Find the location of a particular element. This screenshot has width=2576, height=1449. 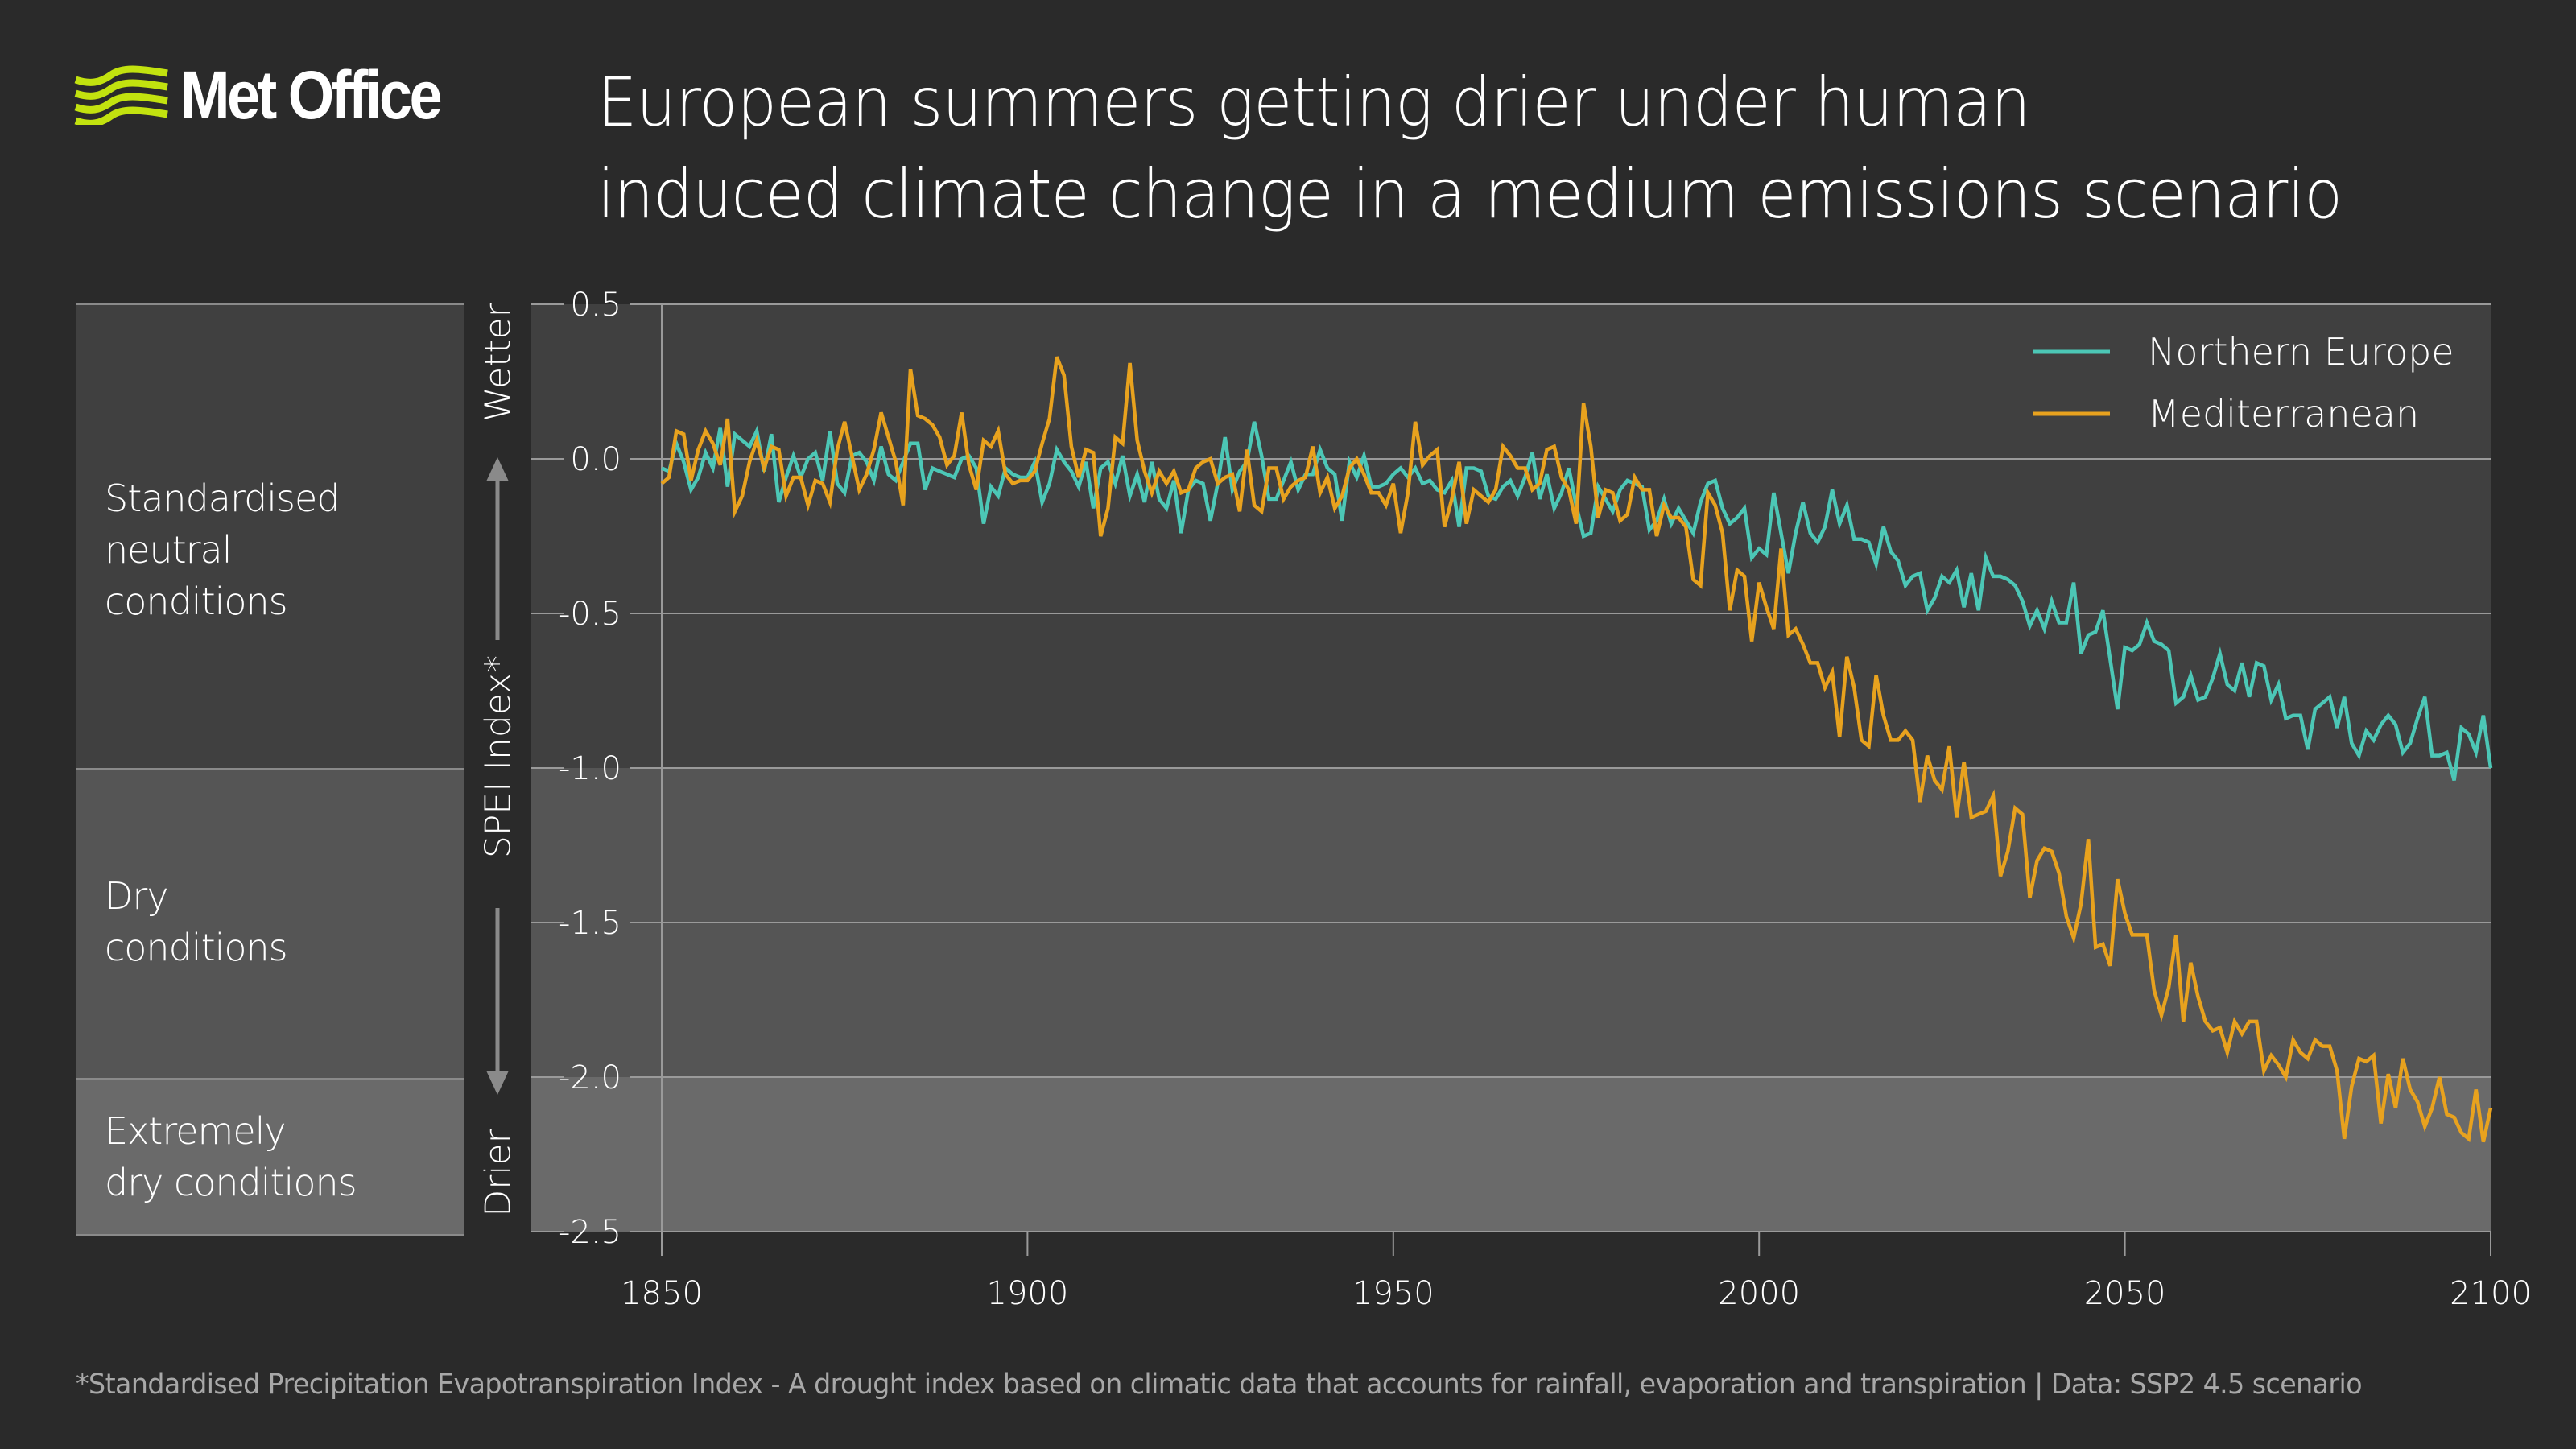

x-tick-label: 1950 is located at coordinates (1393, 1293).